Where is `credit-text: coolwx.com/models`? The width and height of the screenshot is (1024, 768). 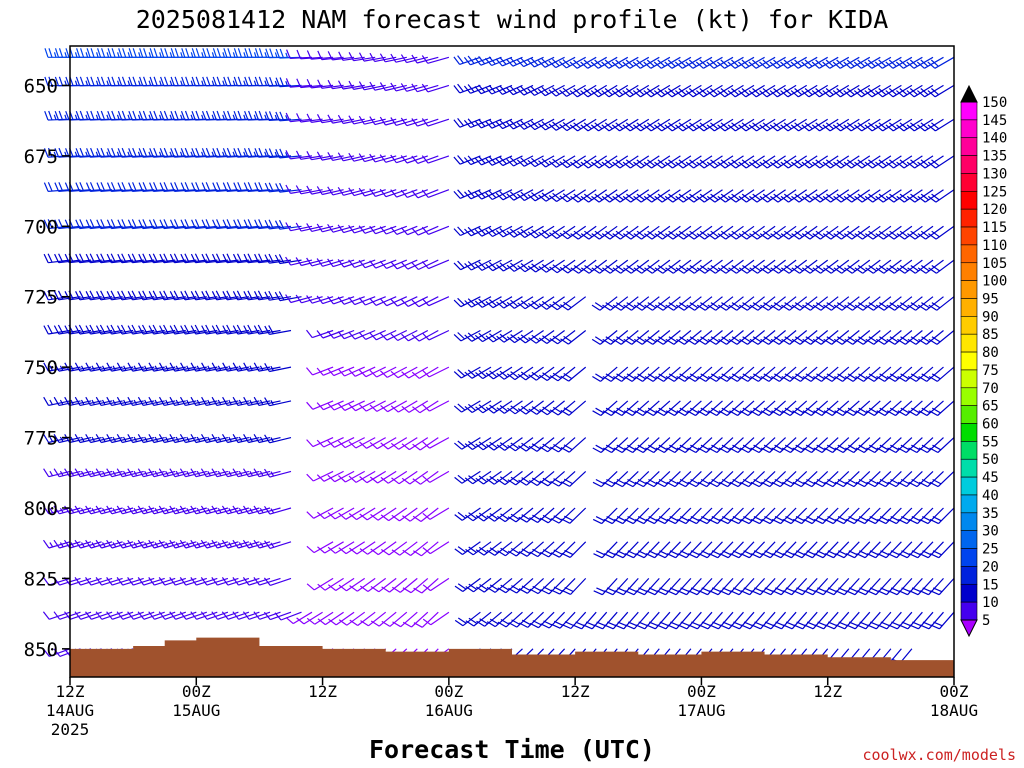
credit-text: coolwx.com/models is located at coordinates (939, 755).